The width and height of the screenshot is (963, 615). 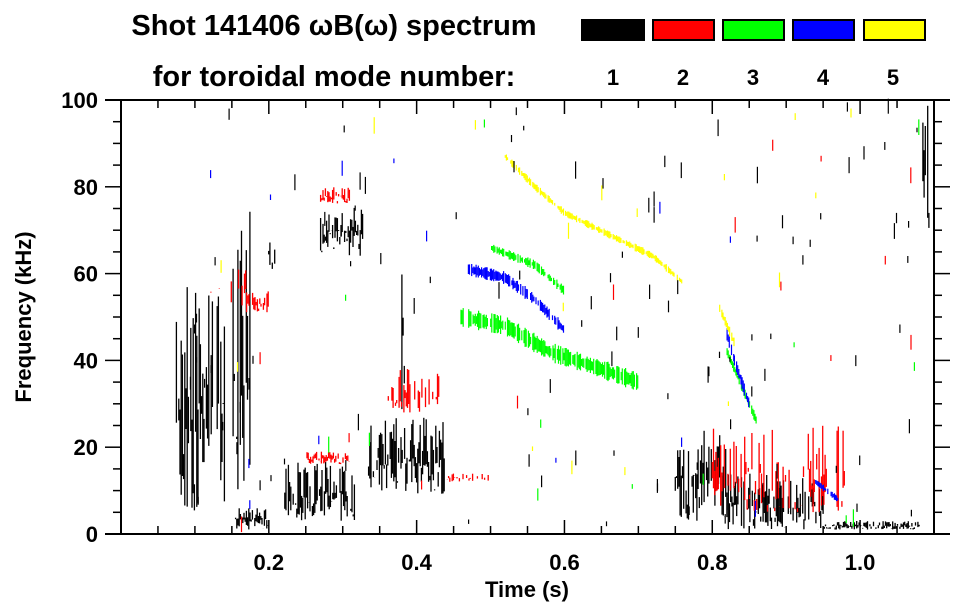 What do you see at coordinates (333, 26) in the screenshot?
I see `chart-title-line1: Shot 141406 ωB(ω) spectrum` at bounding box center [333, 26].